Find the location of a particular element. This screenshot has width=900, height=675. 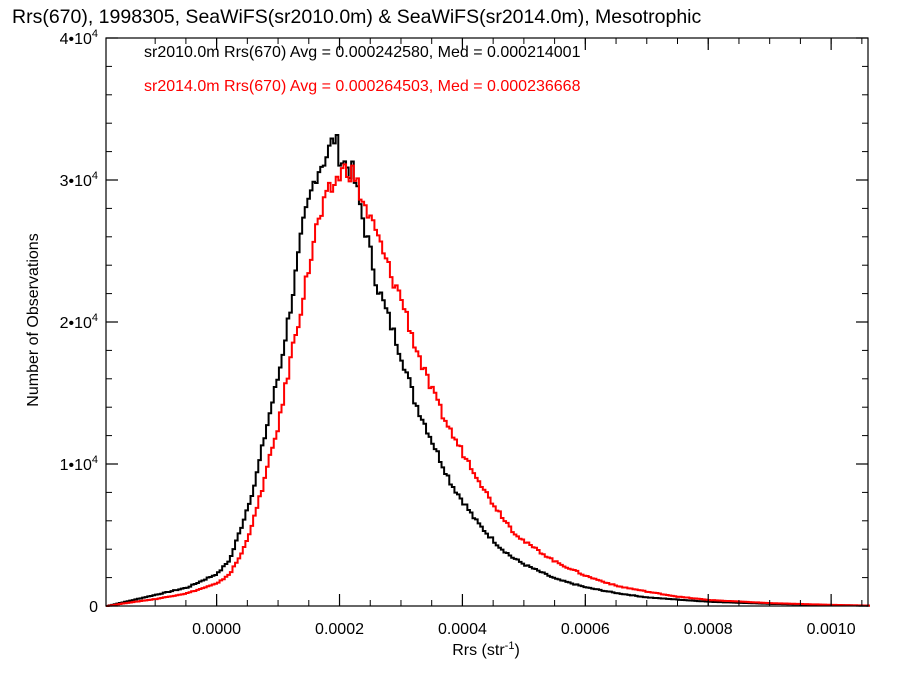

x-axis-label-sup: -1 is located at coordinates (510, 646).